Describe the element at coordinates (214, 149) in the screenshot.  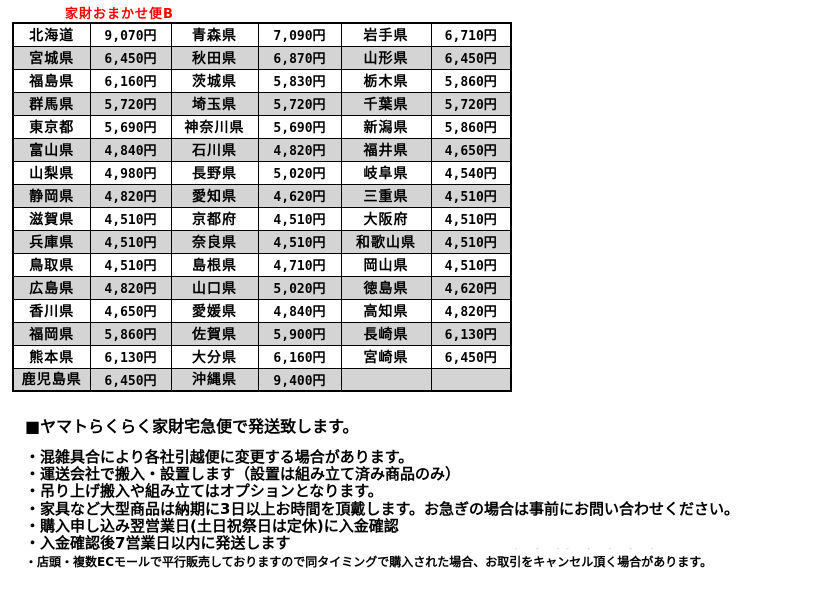
I see `prefecture-cell: 石川県` at that location.